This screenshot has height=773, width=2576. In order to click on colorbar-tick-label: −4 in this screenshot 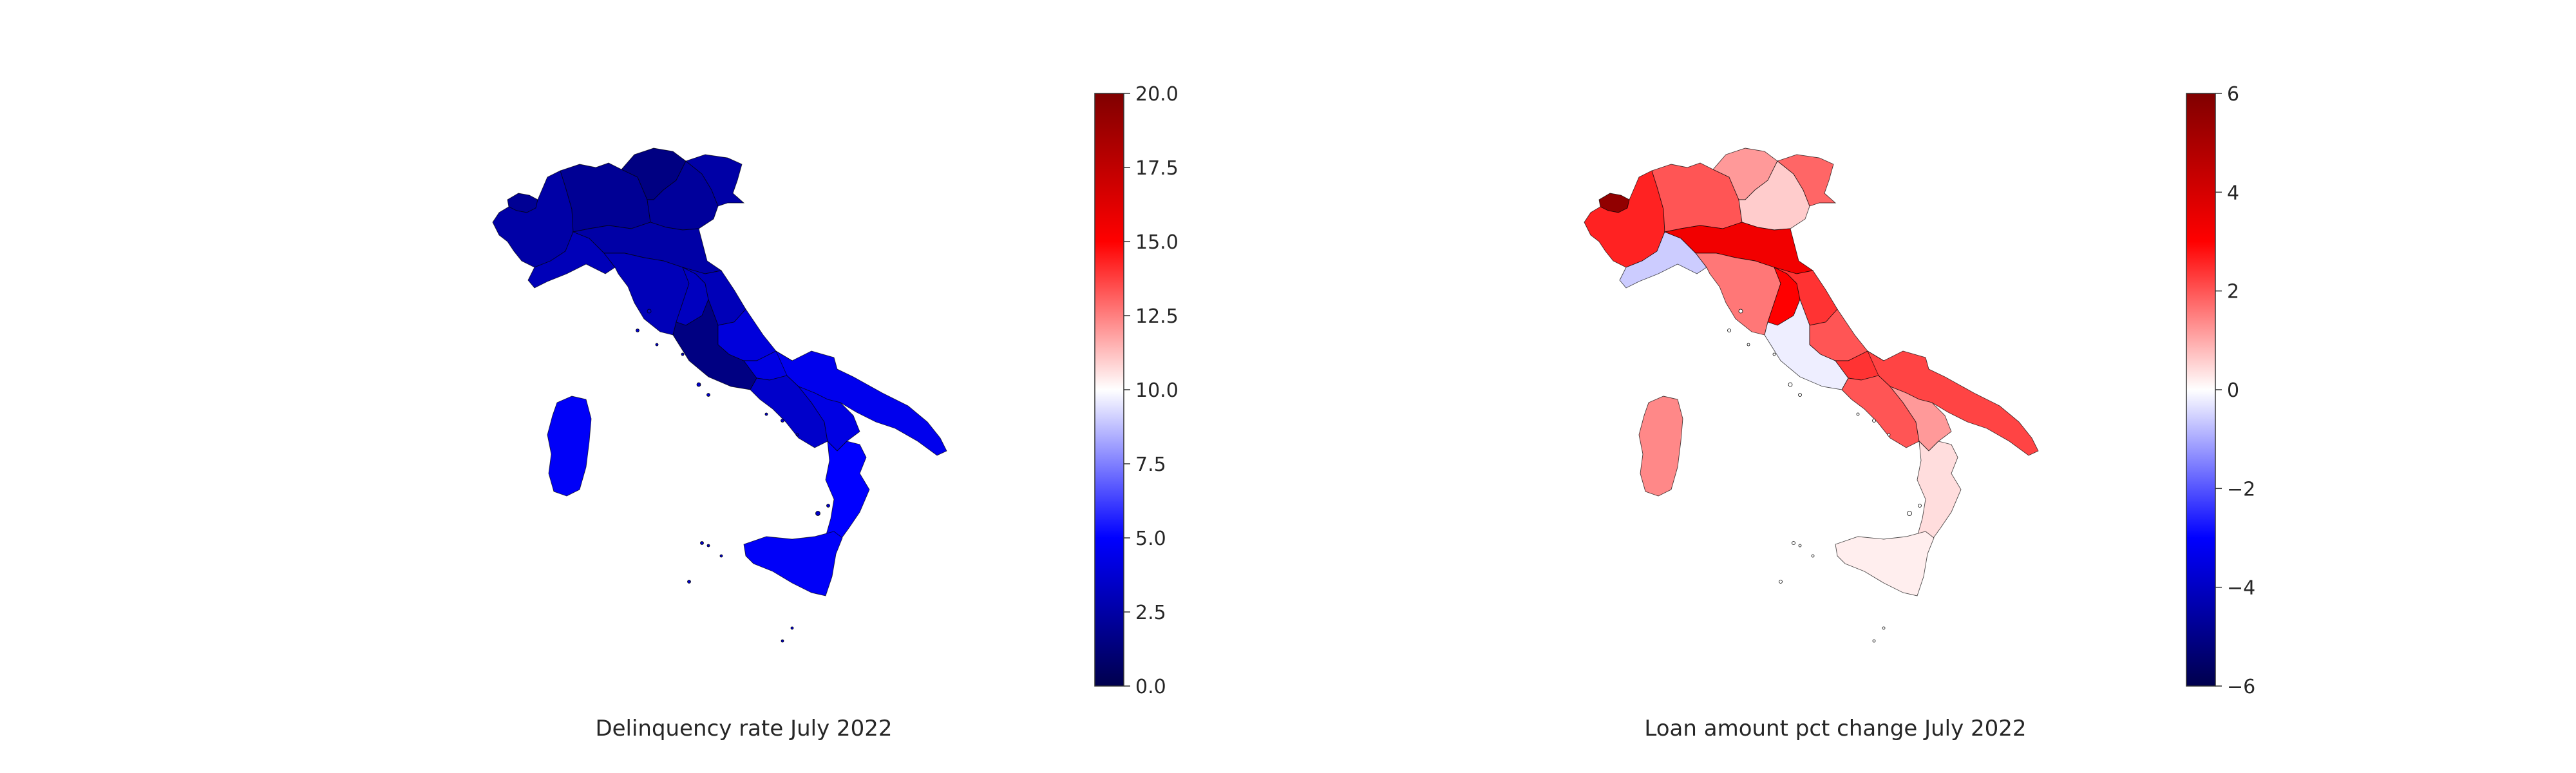, I will do `click(2241, 588)`.